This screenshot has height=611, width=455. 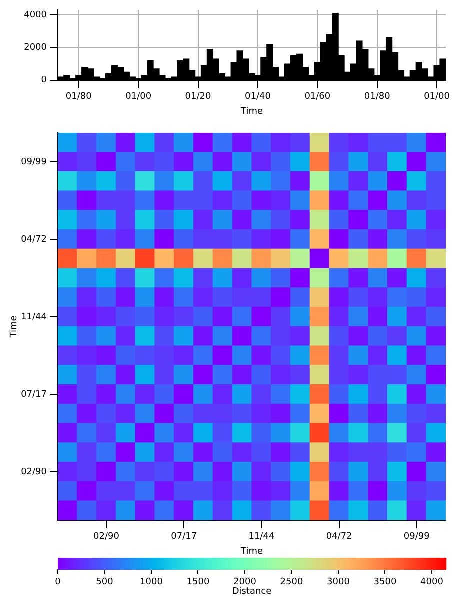 What do you see at coordinates (34, 239) in the screenshot?
I see `y-tick-label: 04/72` at bounding box center [34, 239].